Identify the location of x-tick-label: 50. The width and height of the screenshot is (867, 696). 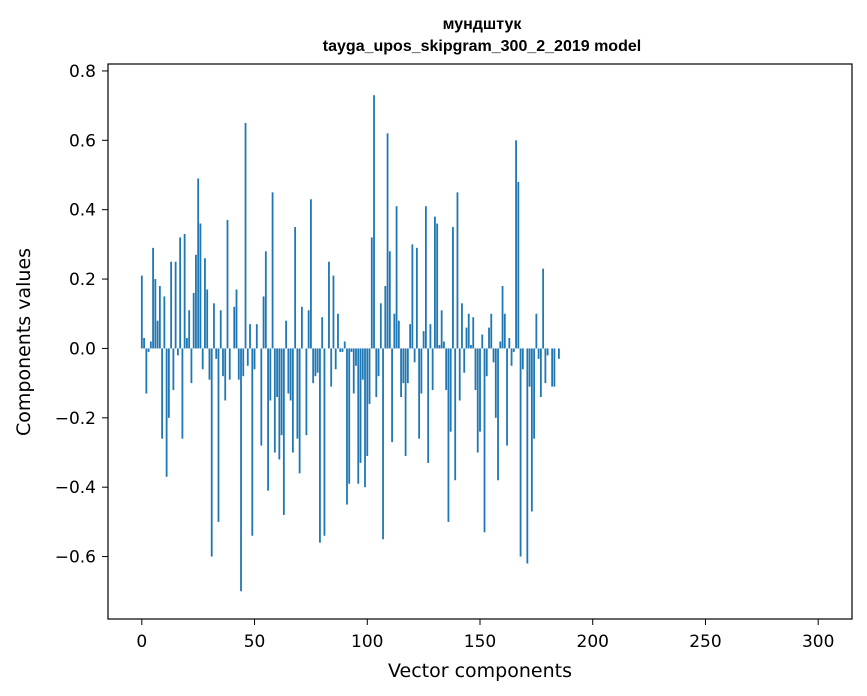
(255, 642).